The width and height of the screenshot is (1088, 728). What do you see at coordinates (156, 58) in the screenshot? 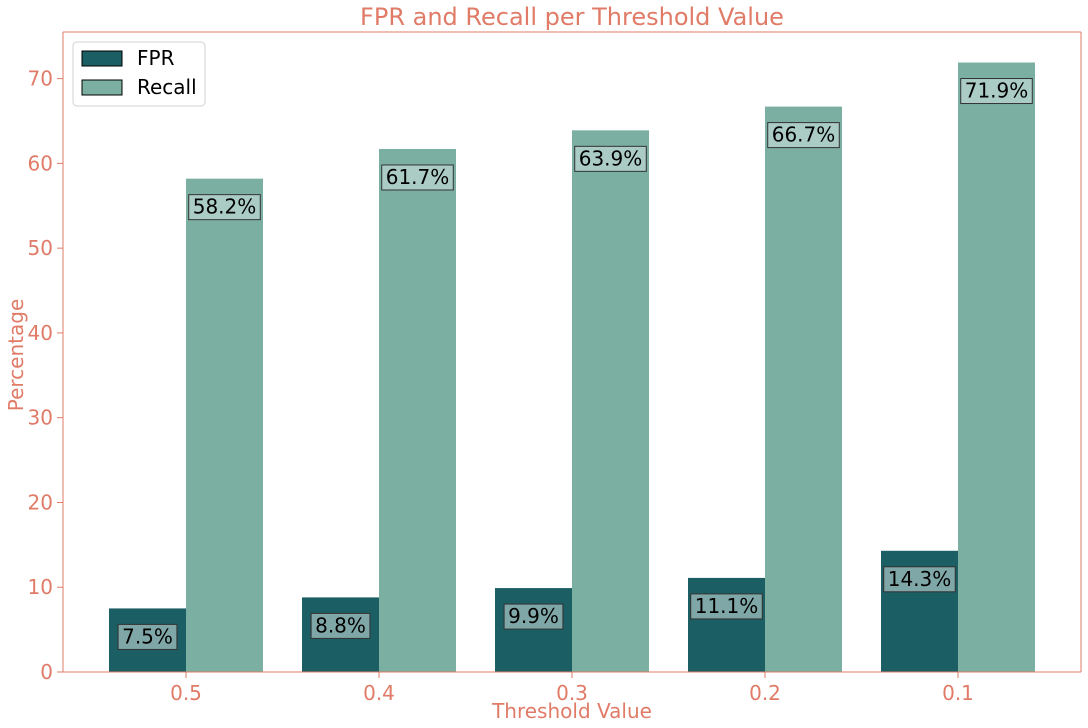
I see `legend-label-fpr: FPR` at bounding box center [156, 58].